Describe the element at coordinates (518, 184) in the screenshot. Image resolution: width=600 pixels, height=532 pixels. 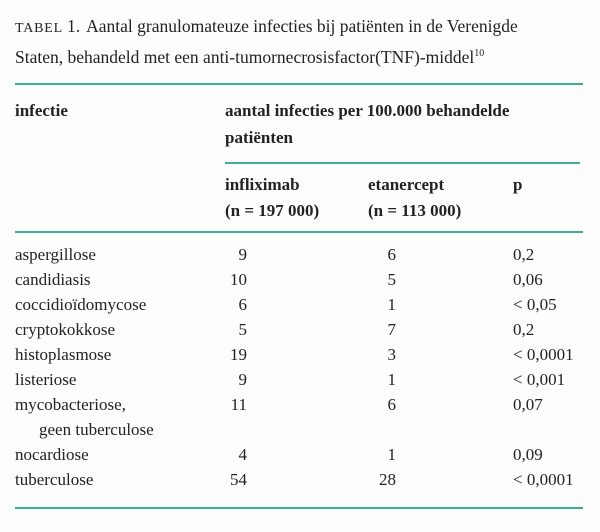
I see `column-header-p: p` at that location.